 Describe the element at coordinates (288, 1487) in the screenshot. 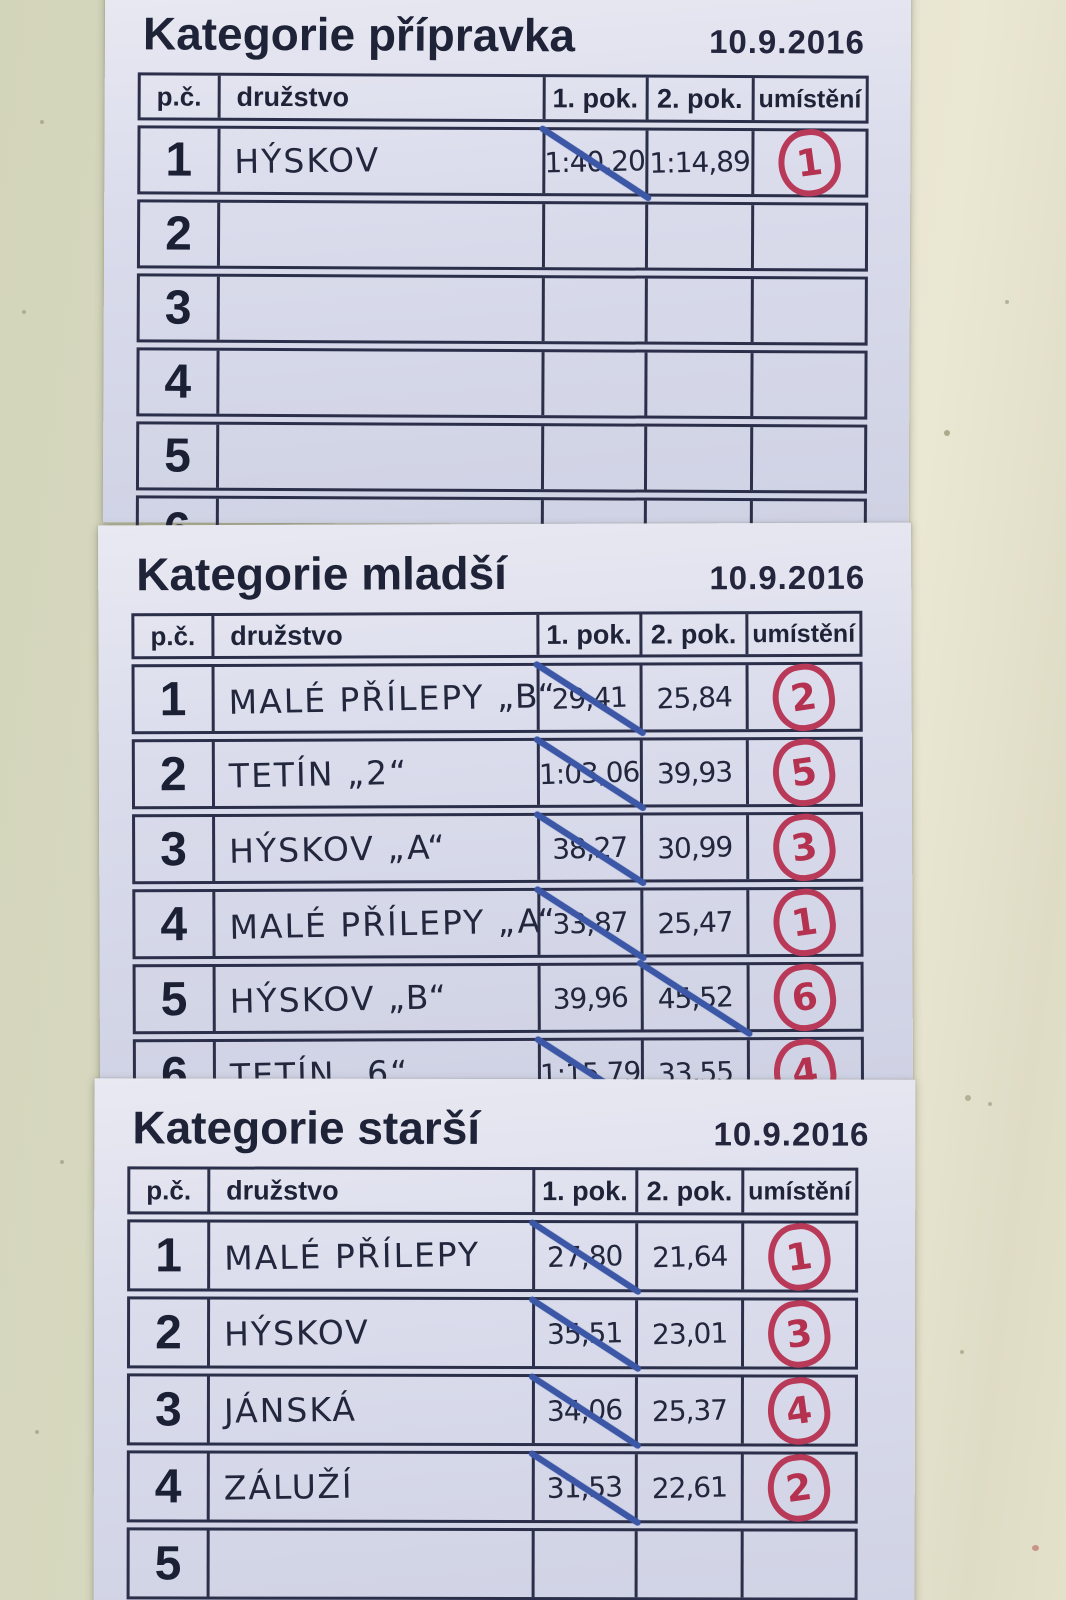

I see `team-name: ZÁLUŽÍ` at that location.